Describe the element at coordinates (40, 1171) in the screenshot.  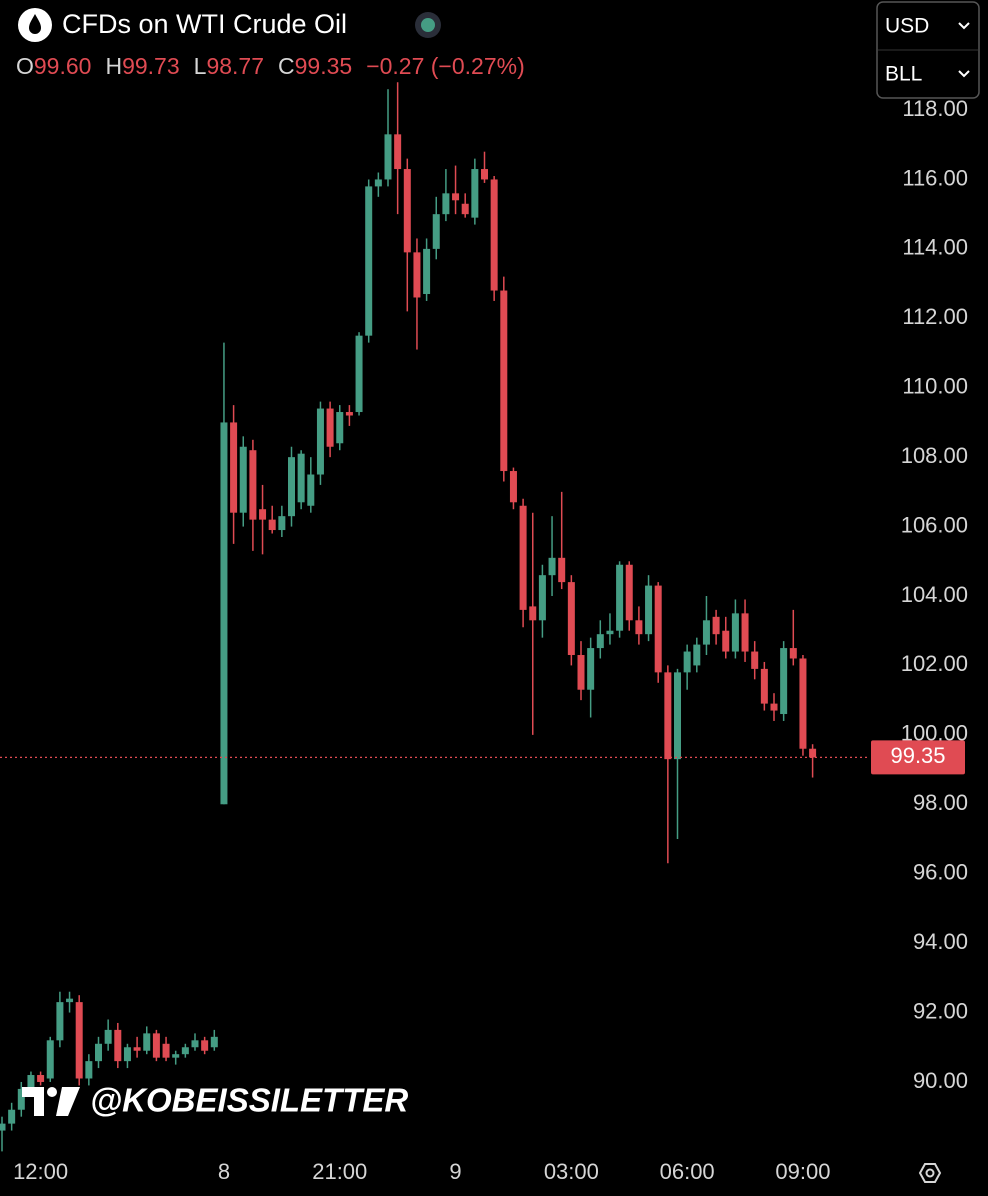
I see `x-tick-label: 12:00` at that location.